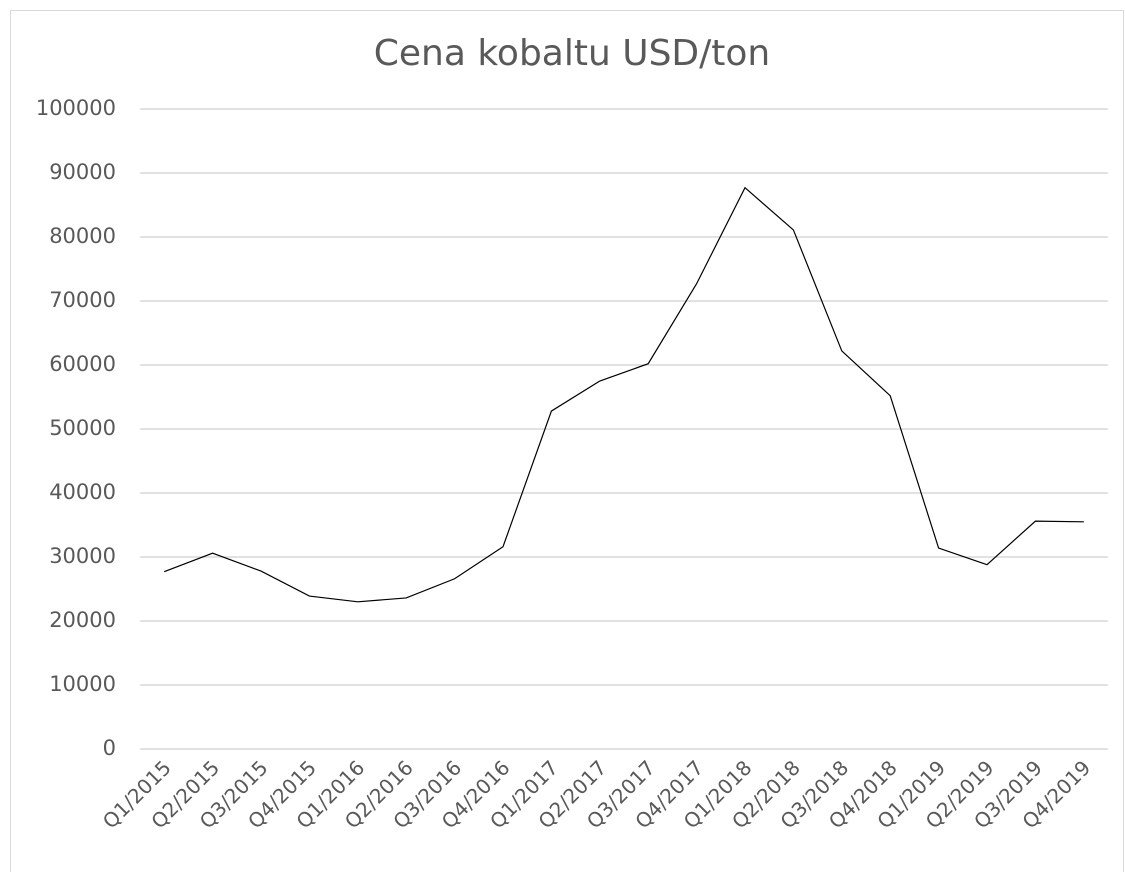  Describe the element at coordinates (82, 492) in the screenshot. I see `y-tick-label: 40000` at that location.